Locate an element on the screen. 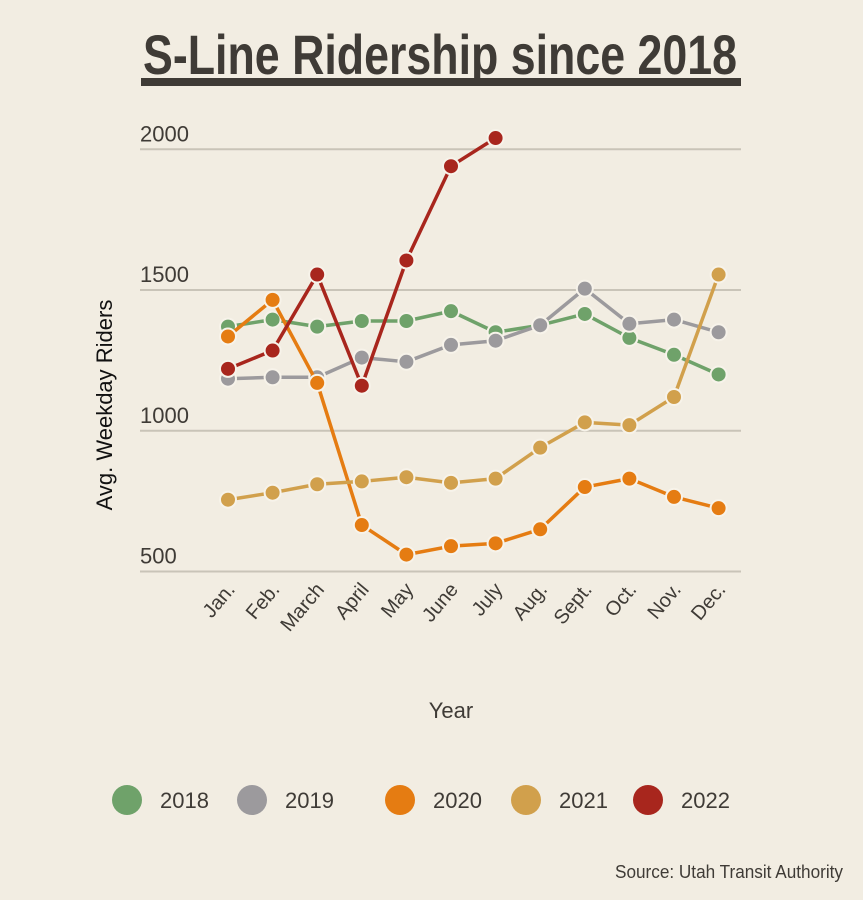  legend-item-2021: 2021 is located at coordinates (559, 800).